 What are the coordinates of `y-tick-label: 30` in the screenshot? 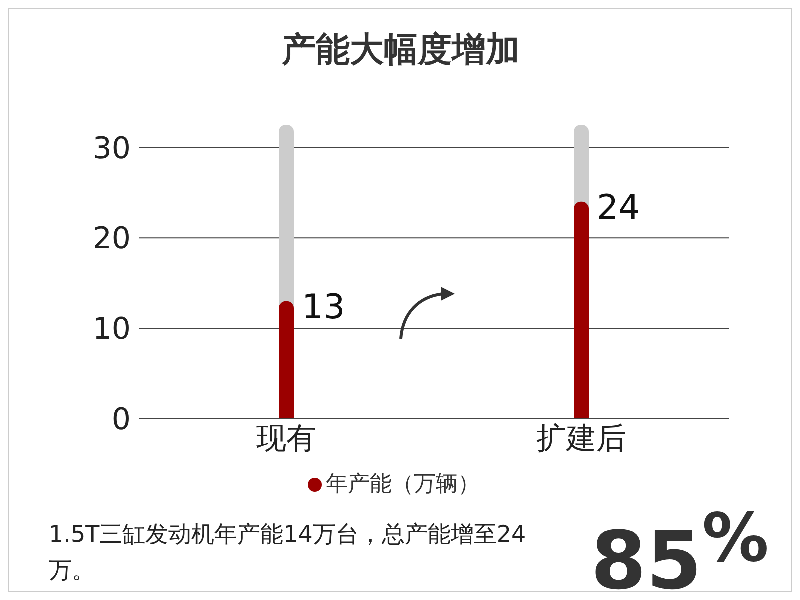 It's located at (111, 148).